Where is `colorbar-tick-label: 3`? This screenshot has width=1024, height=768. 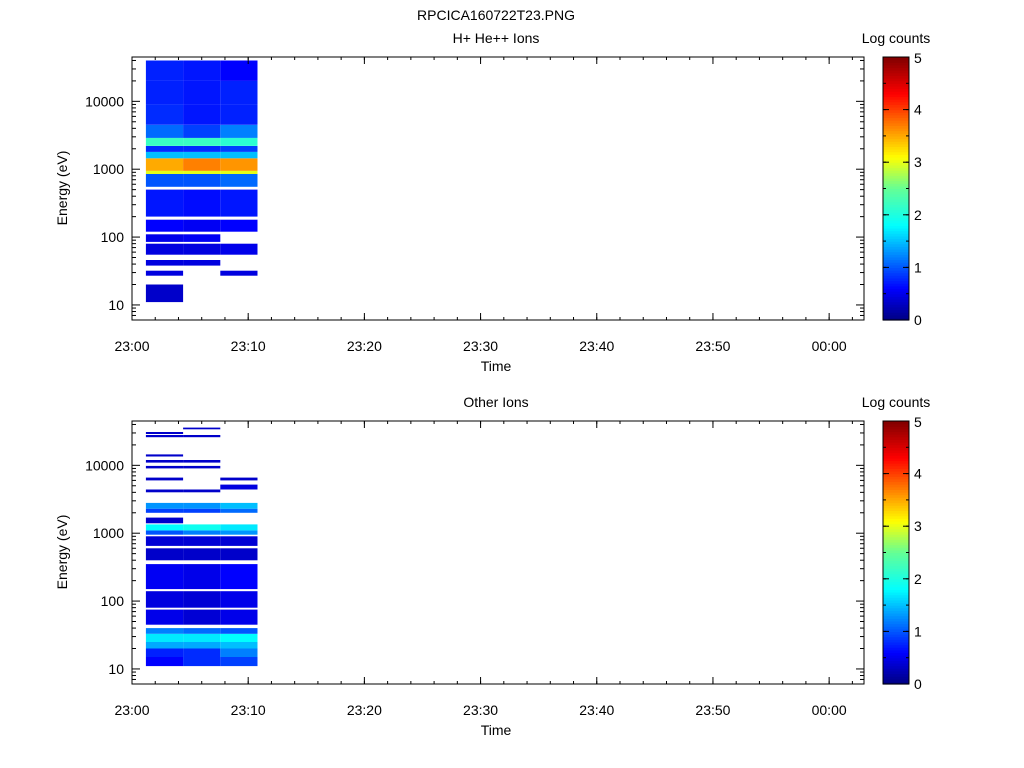
colorbar-tick-label: 3 is located at coordinates (918, 162).